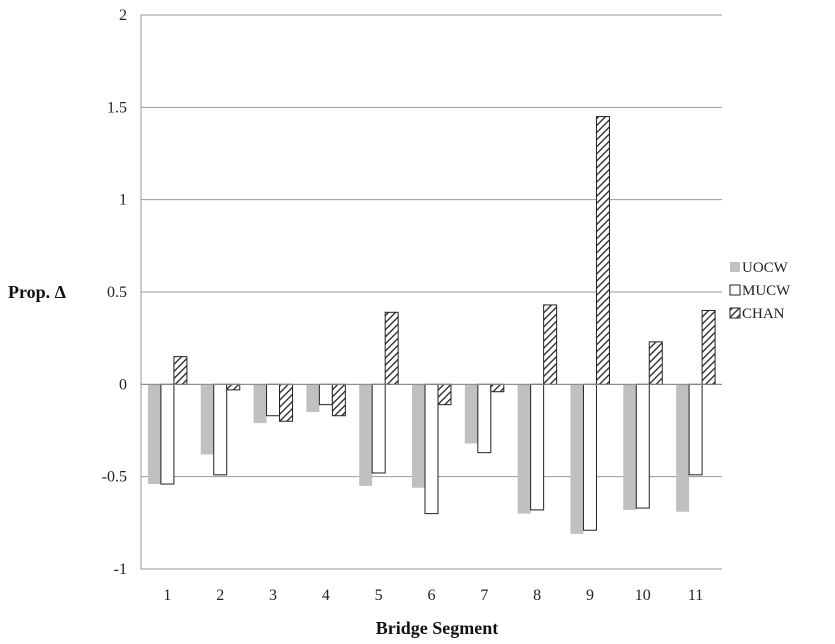 Image resolution: width=835 pixels, height=644 pixels. Describe the element at coordinates (590, 595) in the screenshot. I see `x-tick-label: 9` at that location.